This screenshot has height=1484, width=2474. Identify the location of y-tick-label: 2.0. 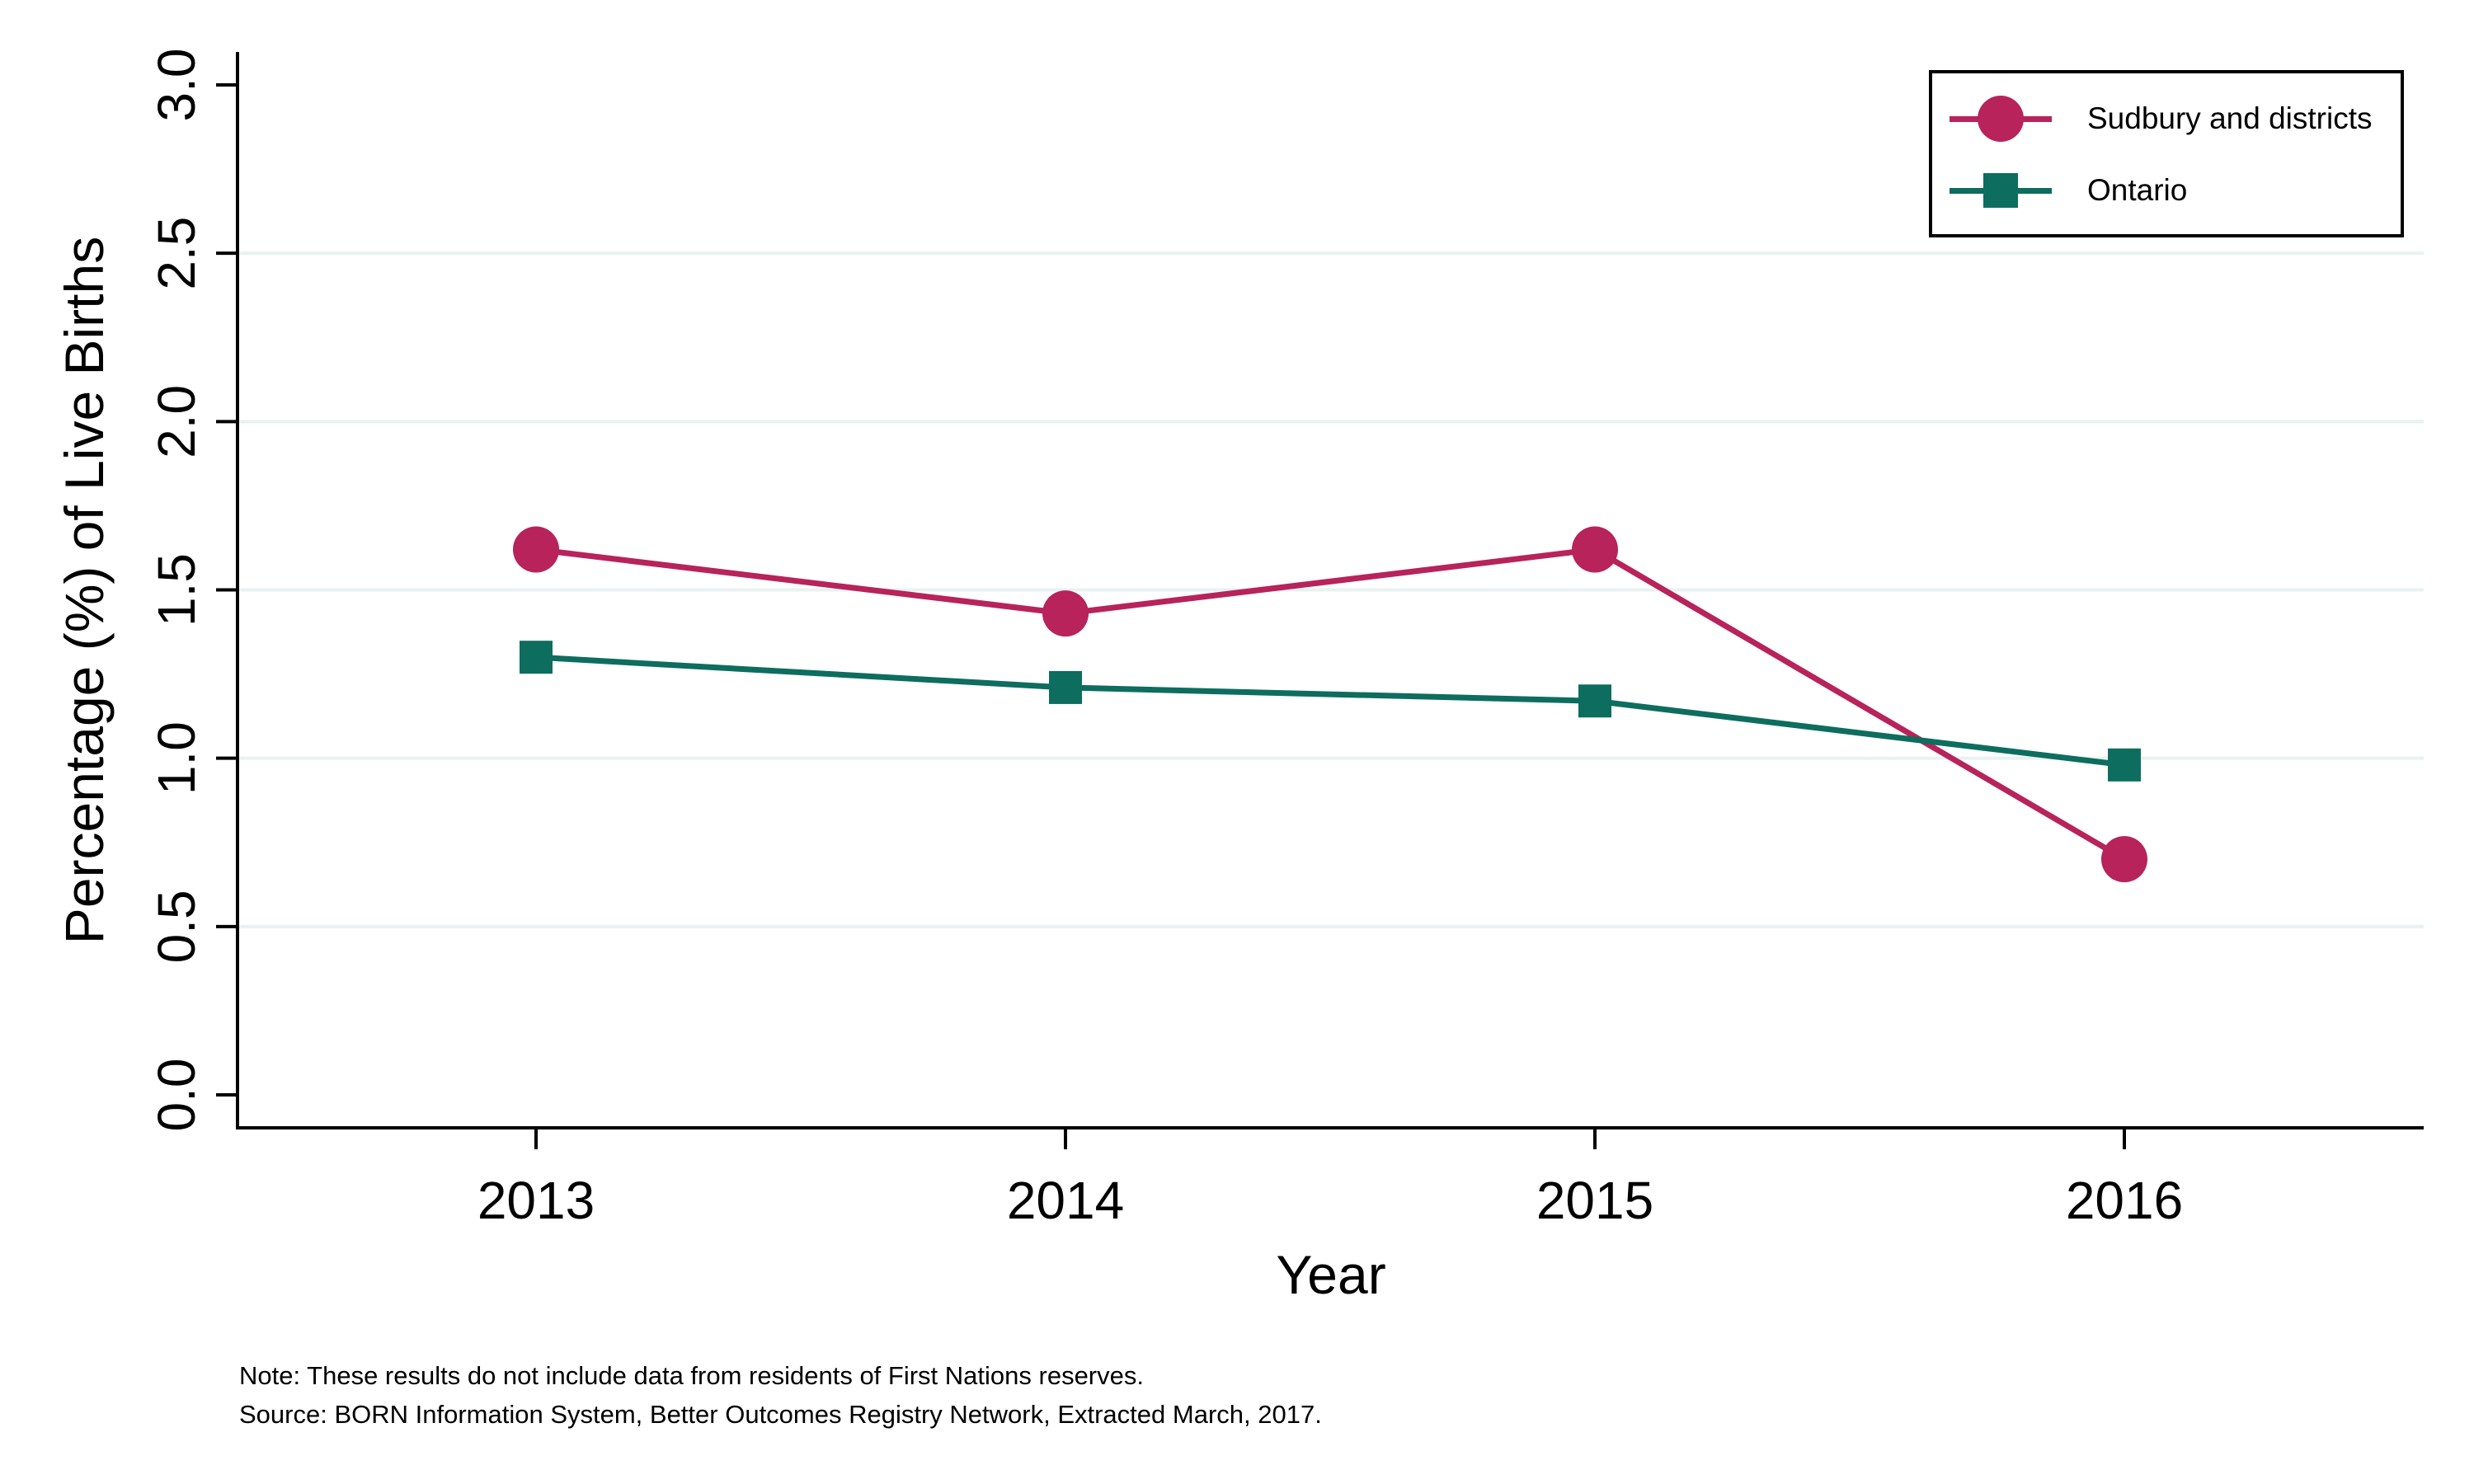
(176, 421).